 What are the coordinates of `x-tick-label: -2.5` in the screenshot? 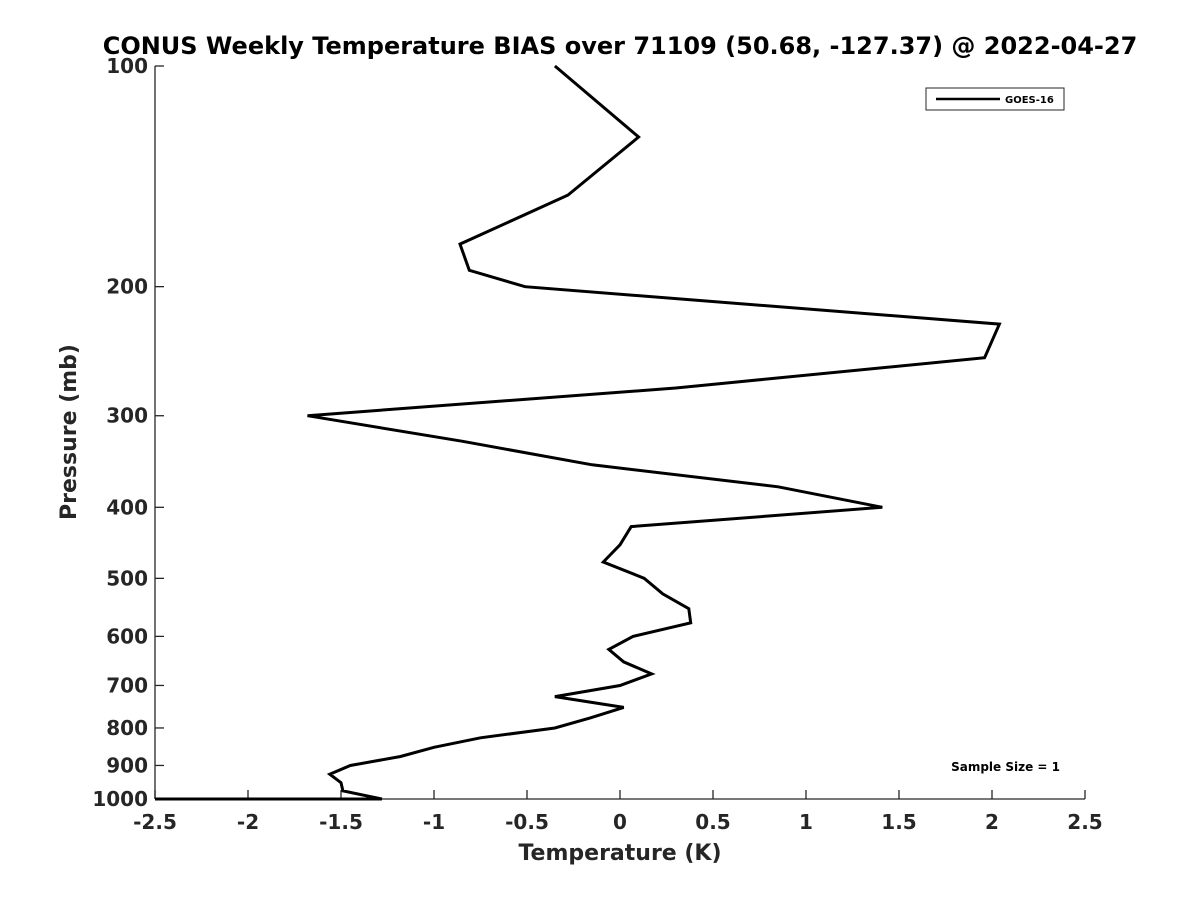 It's located at (155, 822).